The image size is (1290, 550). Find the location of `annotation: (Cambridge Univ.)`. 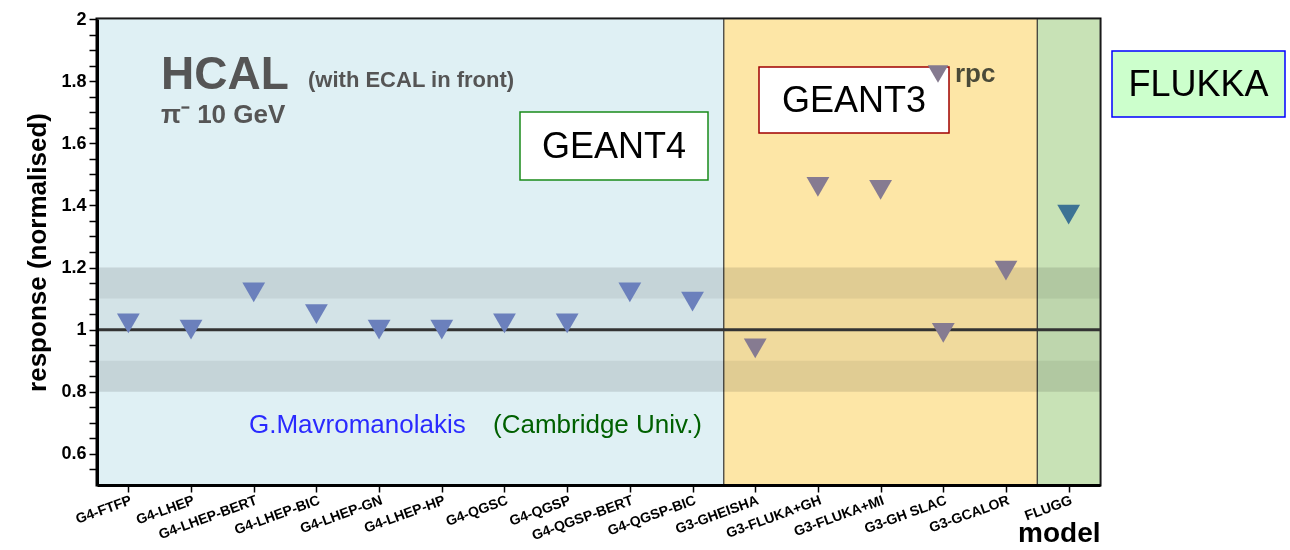

annotation: (Cambridge Univ.) is located at coordinates (598, 424).